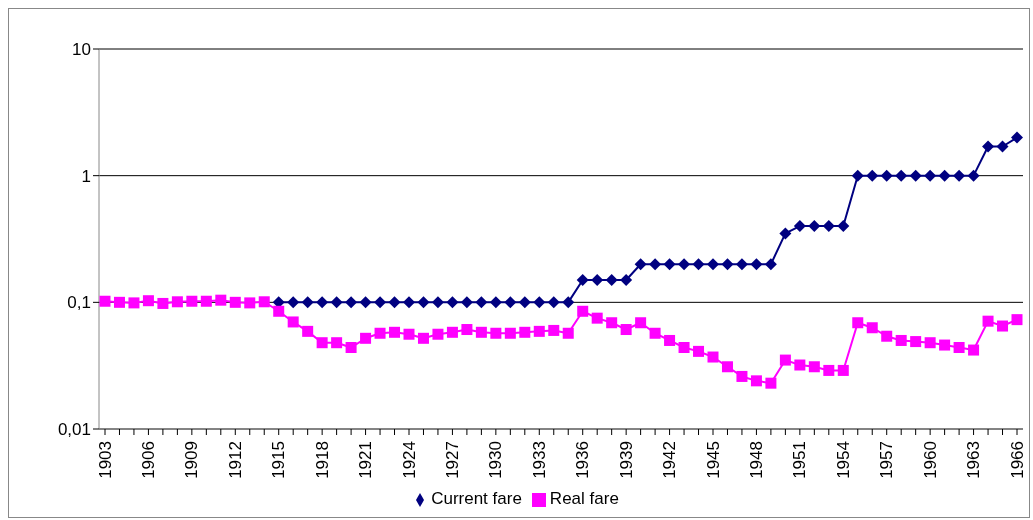 The image size is (1033, 520). What do you see at coordinates (81, 50) in the screenshot?
I see `y-tick-label: 10` at bounding box center [81, 50].